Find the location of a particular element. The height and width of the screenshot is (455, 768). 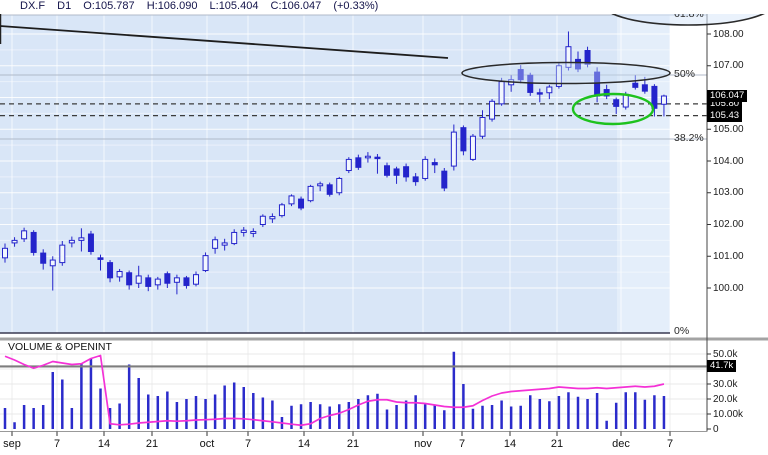

volume-tick-label: 30.0k is located at coordinates (725, 384).